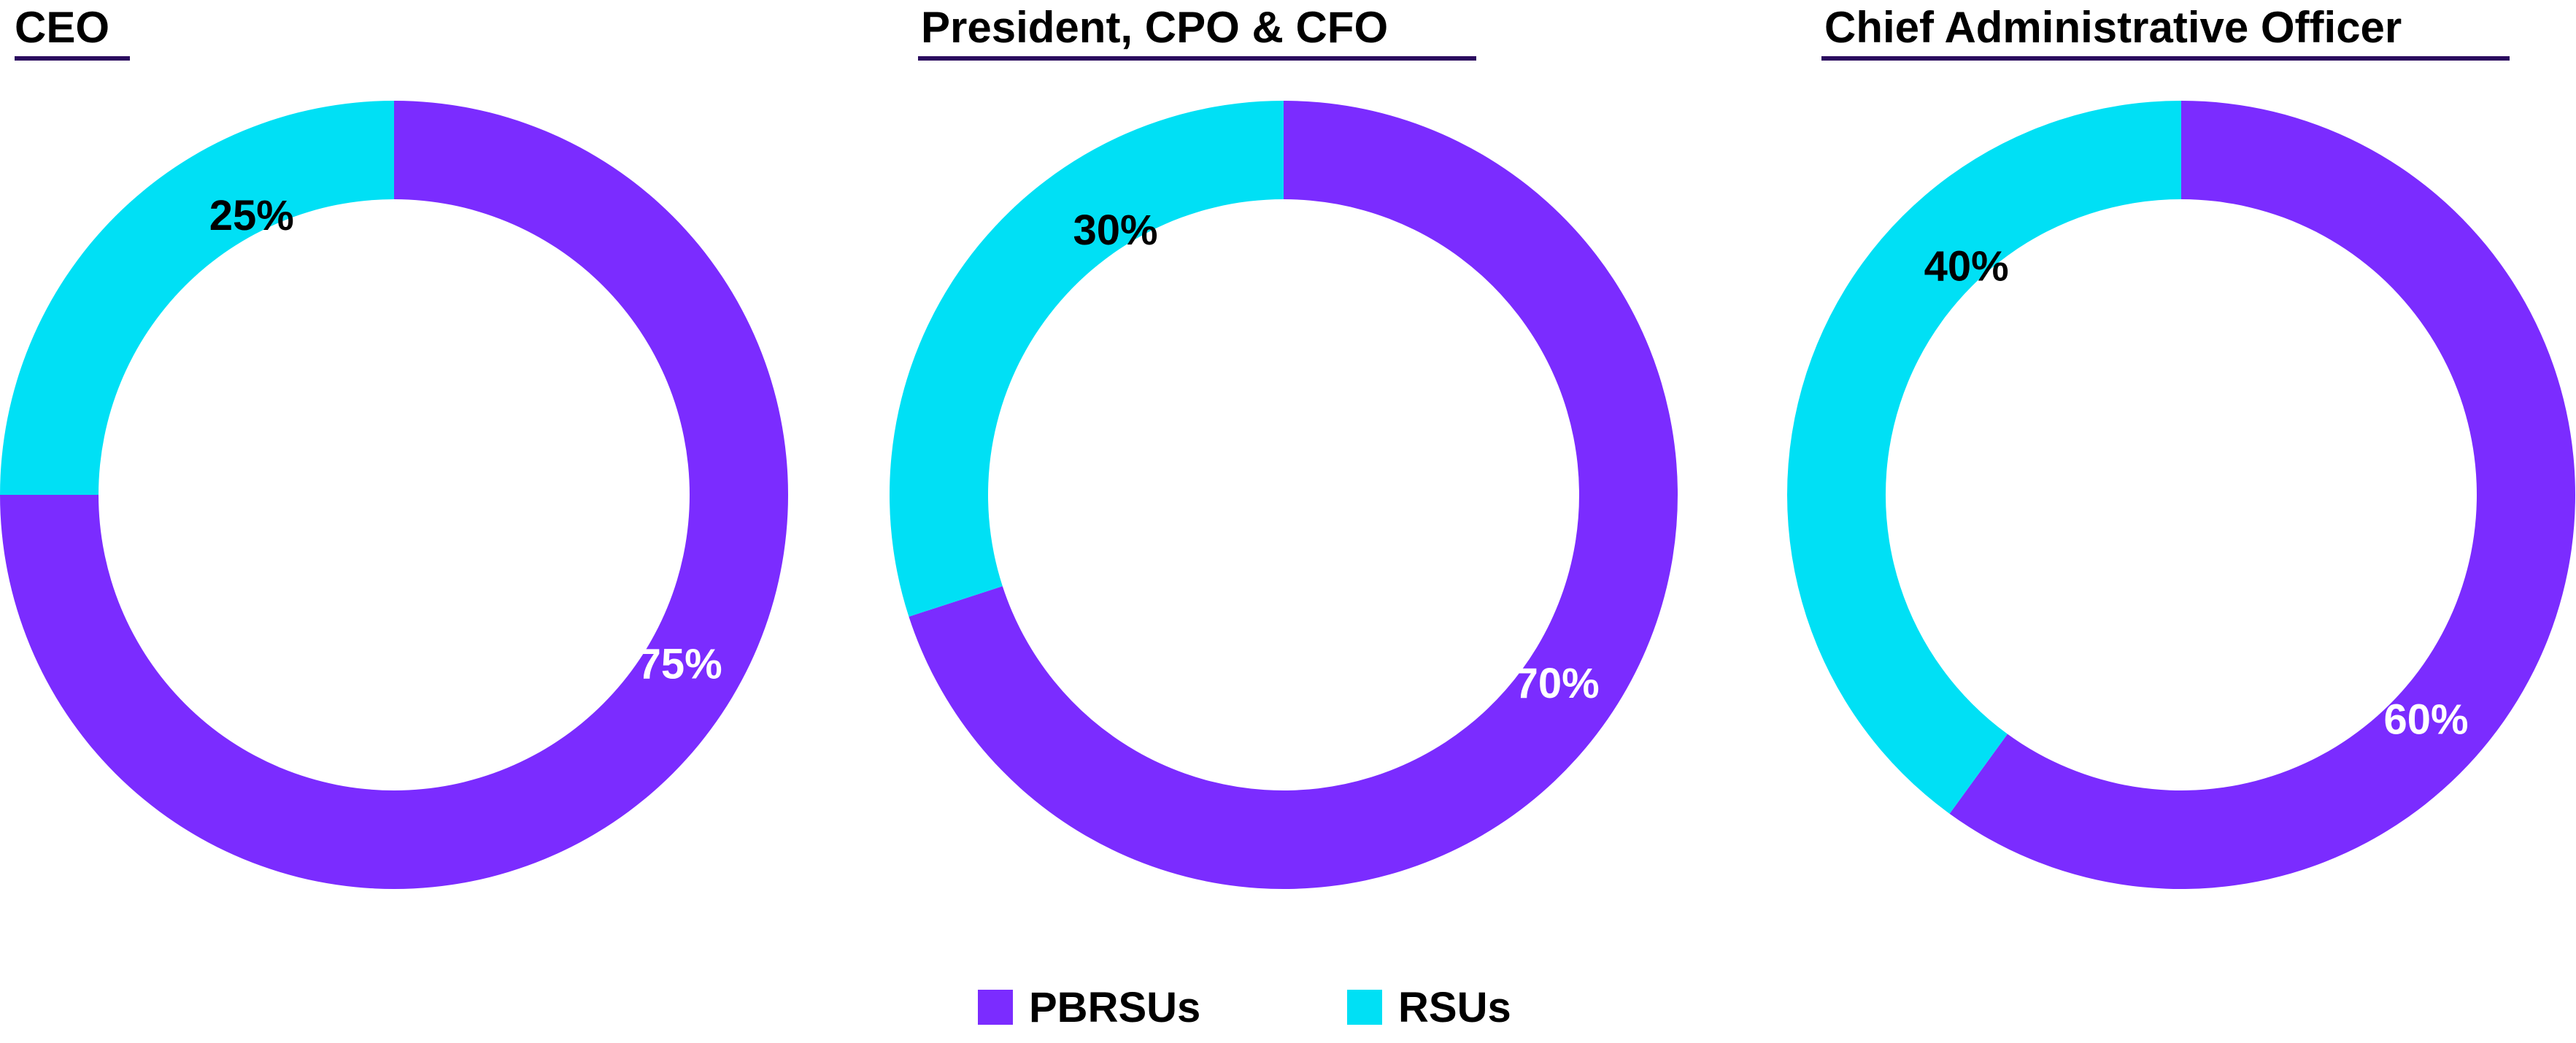 Image resolution: width=2576 pixels, height=1043 pixels. What do you see at coordinates (1155, 27) in the screenshot?
I see `chart-title-president-cpo-cfo: President, CPO & CFO` at bounding box center [1155, 27].